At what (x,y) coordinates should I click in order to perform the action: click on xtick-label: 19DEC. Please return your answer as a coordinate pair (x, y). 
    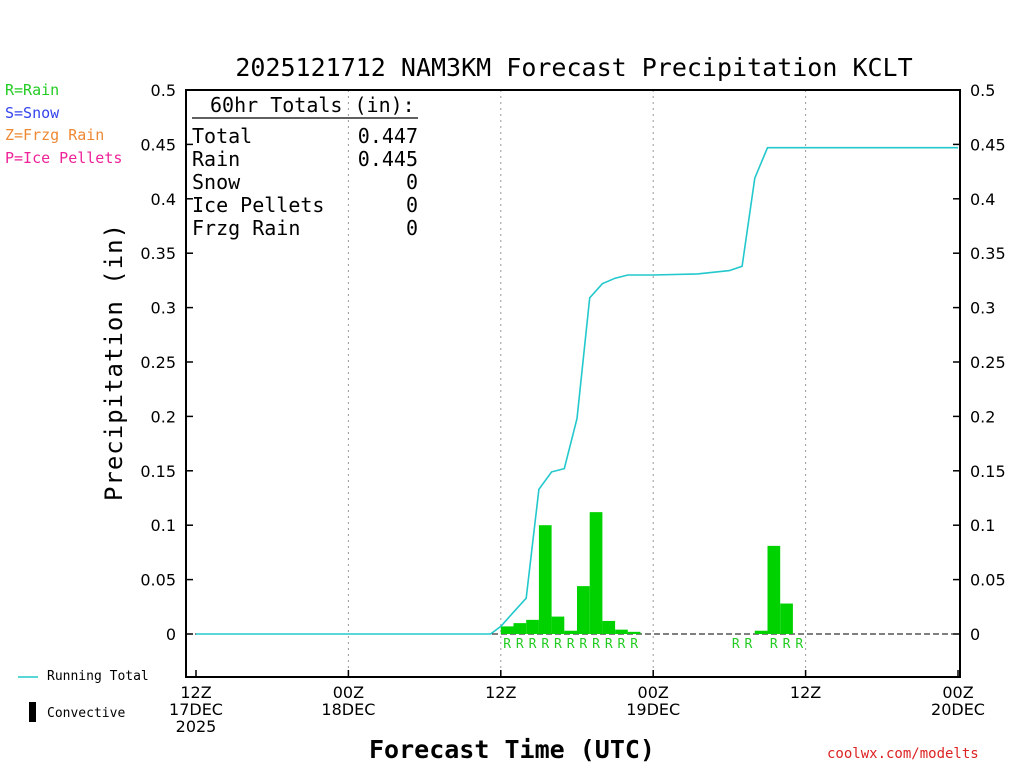
    Looking at the image, I should click on (653, 709).